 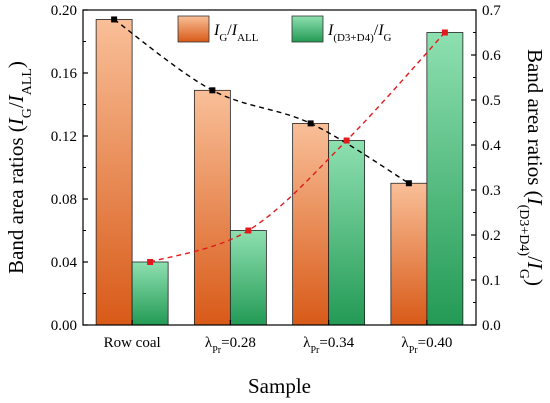 I want to click on right-tick-label: 0.3, so click(x=491, y=191).